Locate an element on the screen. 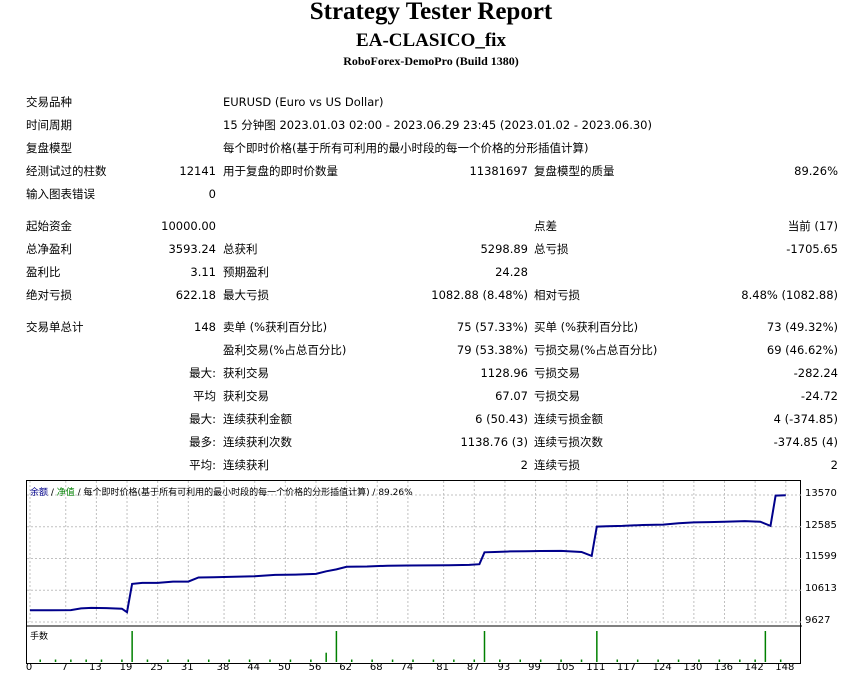 This screenshot has height=682, width=862. max-consecutive-wins-label: 连续获利金额 is located at coordinates (257, 419).